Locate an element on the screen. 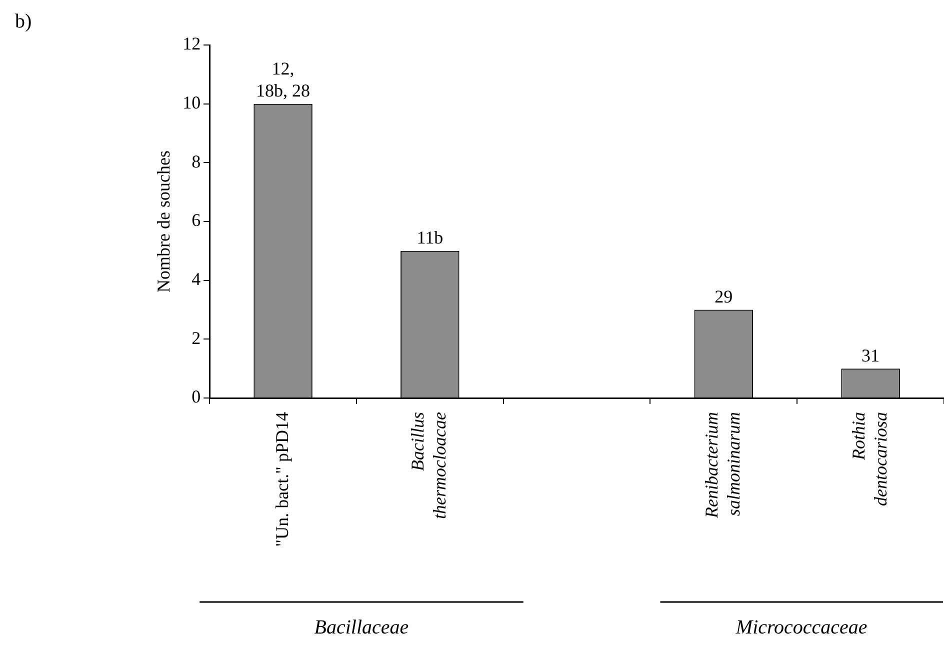 This screenshot has height=647, width=944. x-tick-label: Renibacterium salmoninarum is located at coordinates (722, 465).